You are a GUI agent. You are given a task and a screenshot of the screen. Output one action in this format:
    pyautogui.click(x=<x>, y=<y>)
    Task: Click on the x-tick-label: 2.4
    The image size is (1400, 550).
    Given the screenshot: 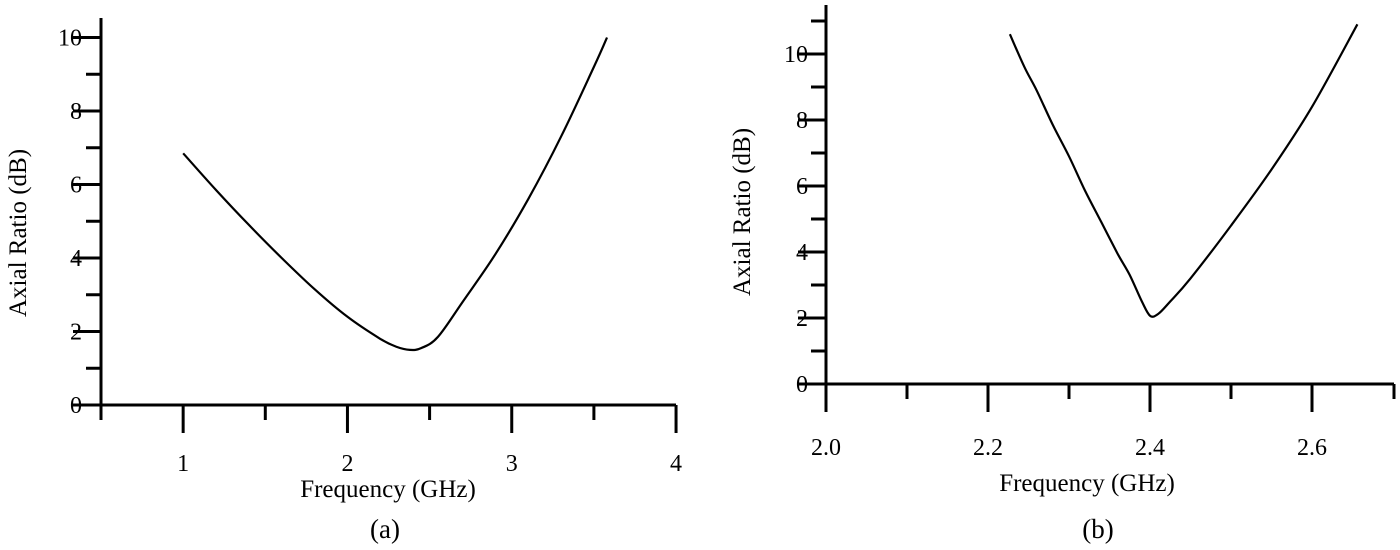 What is the action you would take?
    pyautogui.click(x=1150, y=448)
    